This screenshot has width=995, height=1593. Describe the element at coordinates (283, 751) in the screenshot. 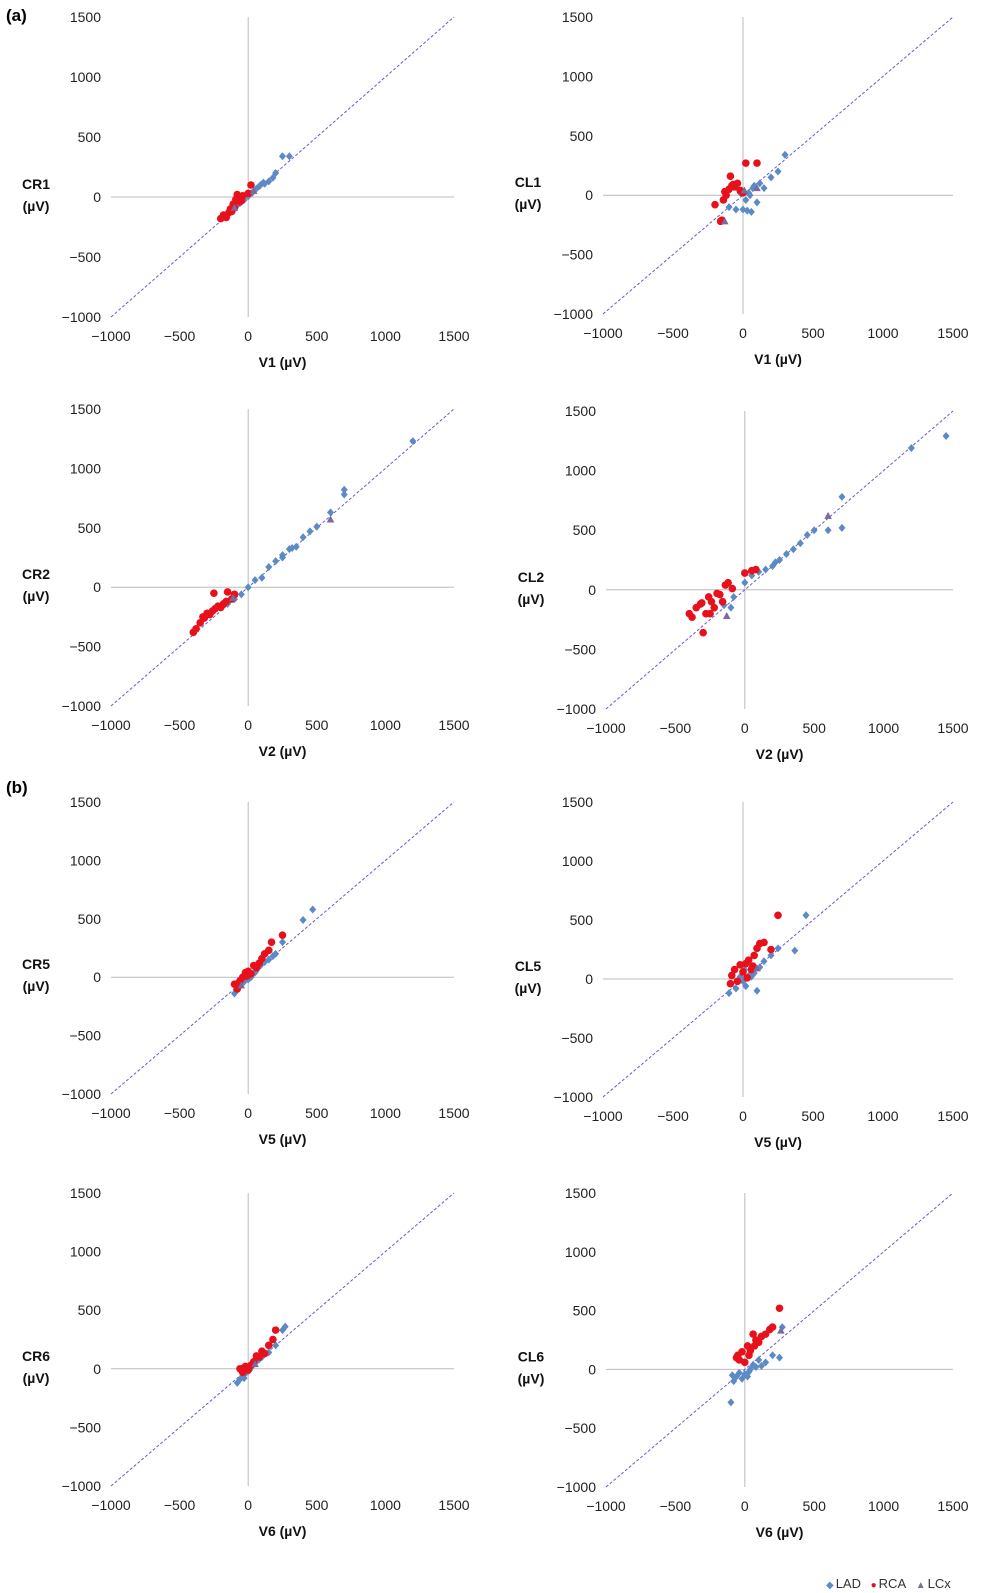

I see `x-axis-label: V2 (µV)` at that location.